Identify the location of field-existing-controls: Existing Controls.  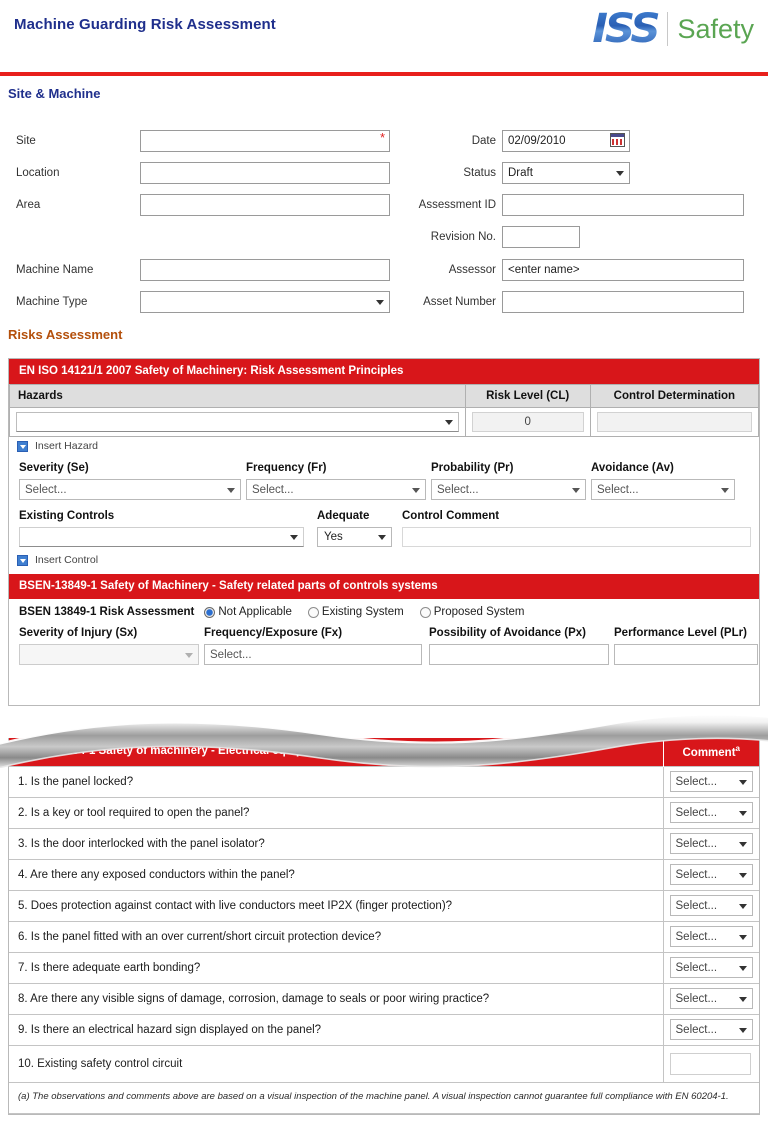
(161, 528).